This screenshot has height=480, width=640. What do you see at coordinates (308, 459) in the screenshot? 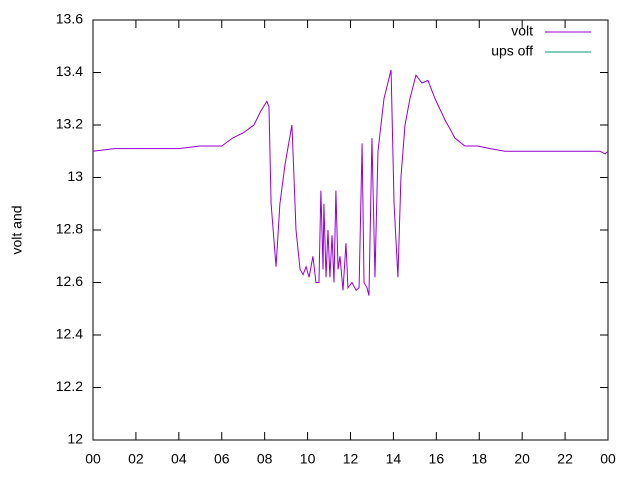
I see `x-tick-label: 10` at bounding box center [308, 459].